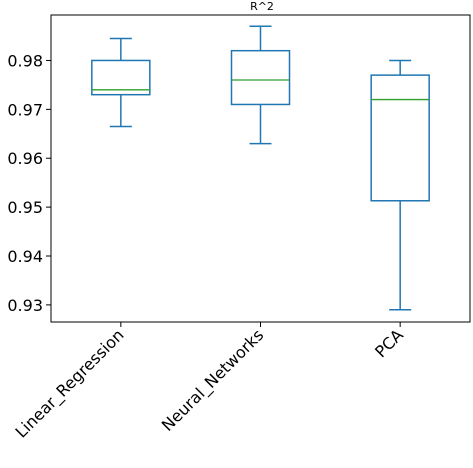 The height and width of the screenshot is (468, 473). What do you see at coordinates (25, 60) in the screenshot?
I see `y-tick-label: 0.98` at bounding box center [25, 60].